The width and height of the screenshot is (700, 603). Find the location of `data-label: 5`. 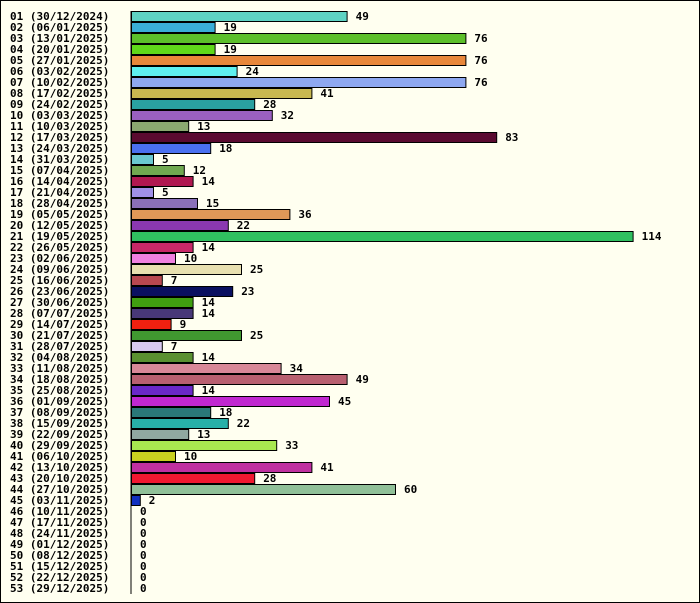

data-label: 5 is located at coordinates (165, 159).